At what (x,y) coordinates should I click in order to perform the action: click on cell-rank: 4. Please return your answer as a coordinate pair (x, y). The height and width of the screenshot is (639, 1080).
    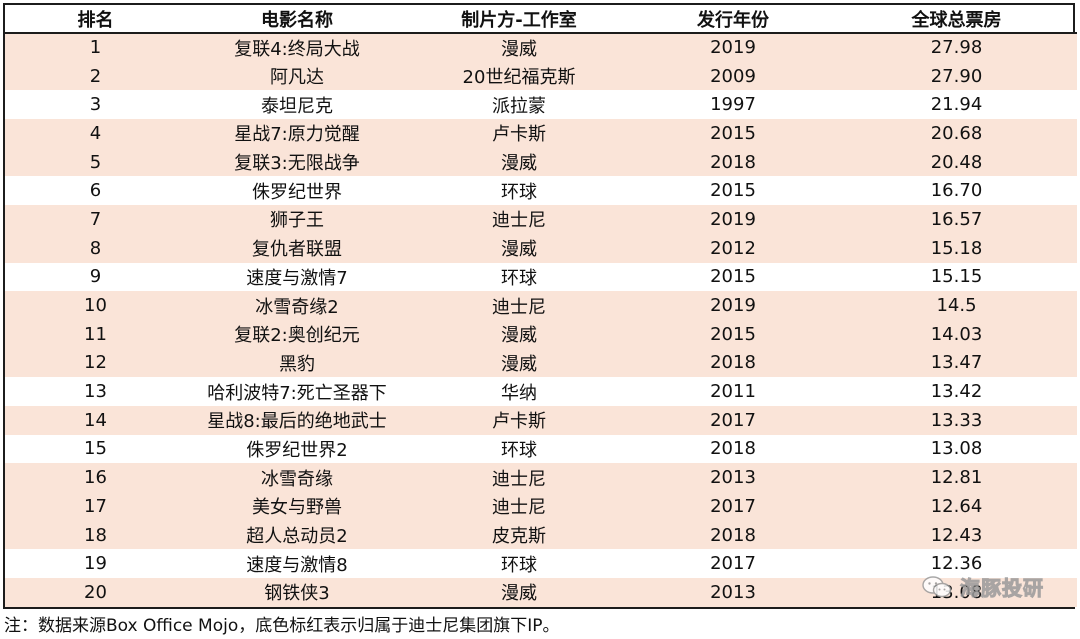
    Looking at the image, I should click on (95, 133).